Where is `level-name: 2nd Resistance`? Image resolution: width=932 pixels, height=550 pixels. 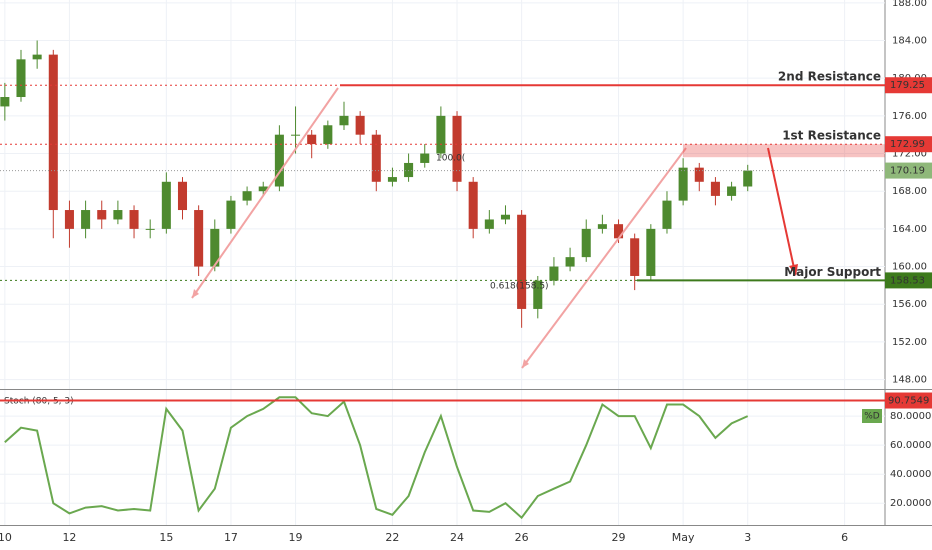 level-name: 2nd Resistance is located at coordinates (829, 77).